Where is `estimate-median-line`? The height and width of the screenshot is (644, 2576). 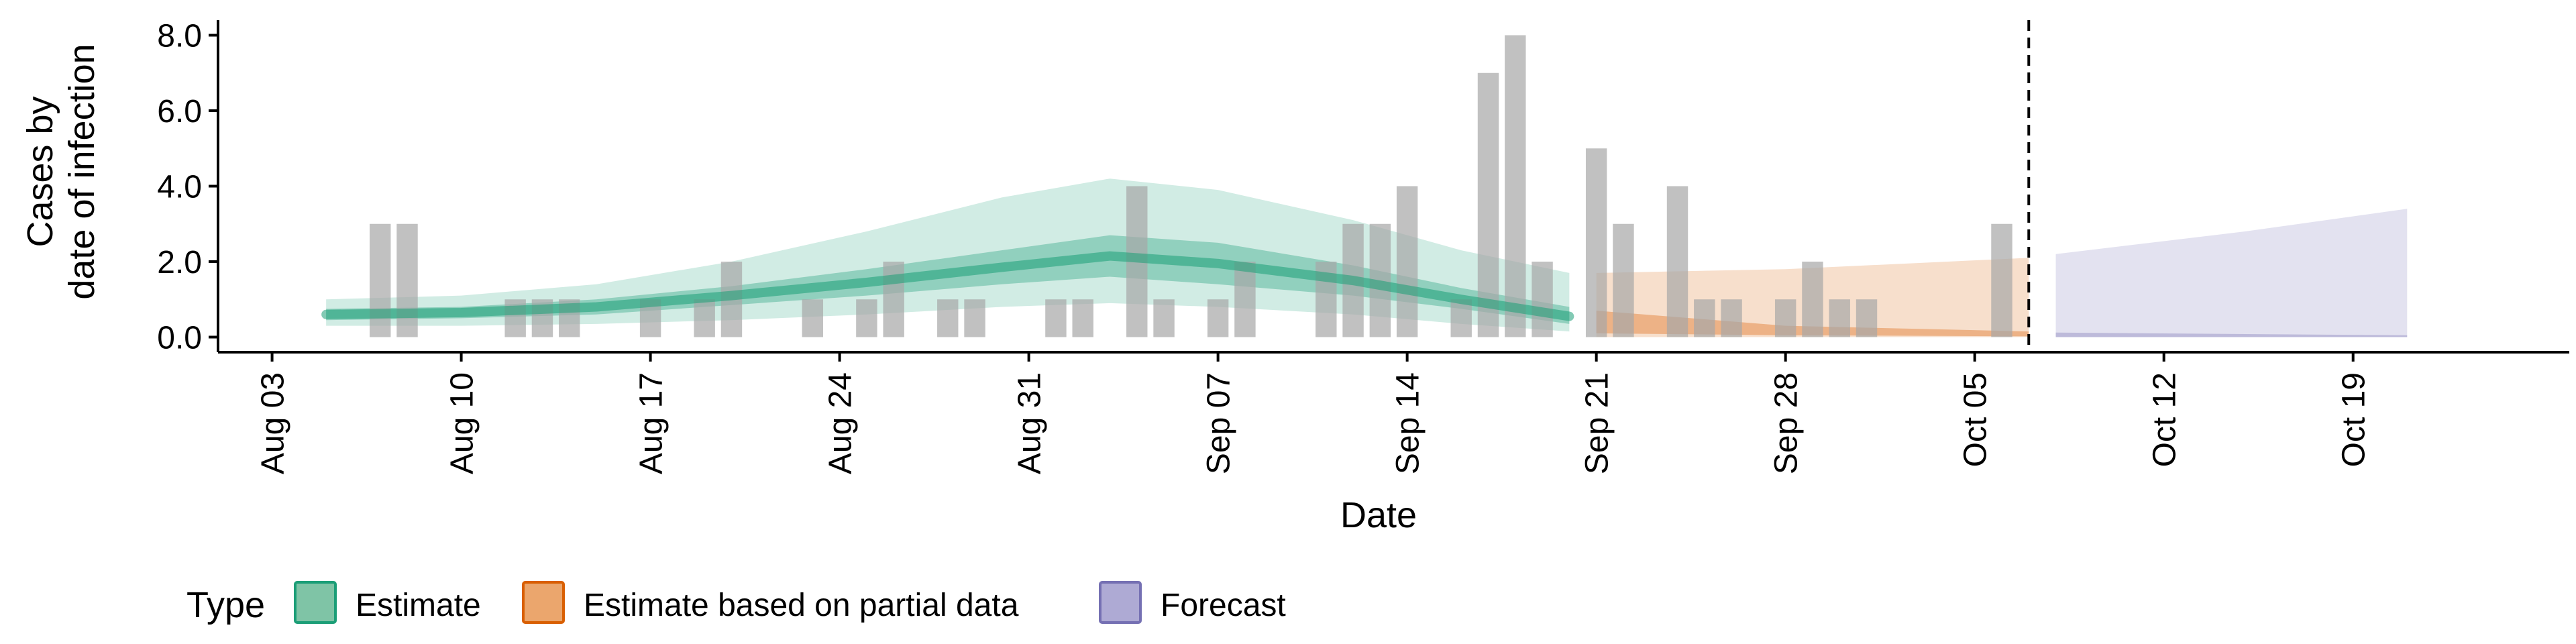
estimate-median-line is located at coordinates (947, 286).